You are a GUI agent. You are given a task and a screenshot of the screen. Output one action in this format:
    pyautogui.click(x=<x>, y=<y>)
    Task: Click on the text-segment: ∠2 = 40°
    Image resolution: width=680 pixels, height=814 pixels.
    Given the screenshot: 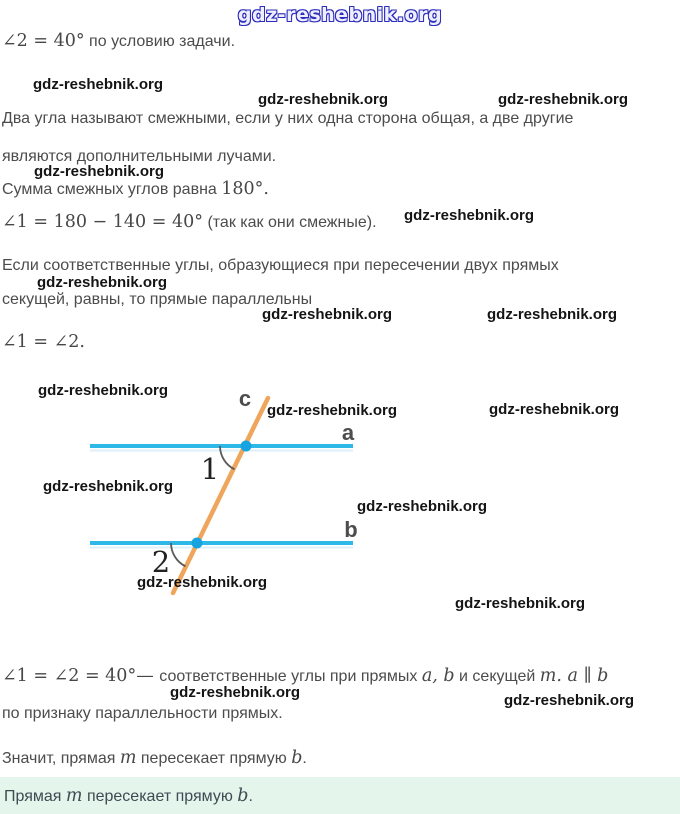 What is the action you would take?
    pyautogui.click(x=43, y=41)
    